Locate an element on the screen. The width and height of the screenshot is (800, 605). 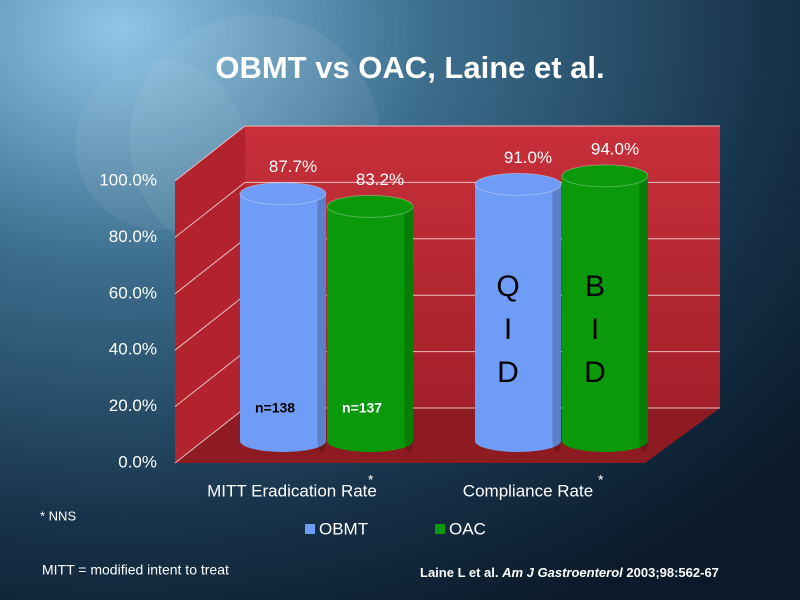
legend-label: OBMT is located at coordinates (343, 528).